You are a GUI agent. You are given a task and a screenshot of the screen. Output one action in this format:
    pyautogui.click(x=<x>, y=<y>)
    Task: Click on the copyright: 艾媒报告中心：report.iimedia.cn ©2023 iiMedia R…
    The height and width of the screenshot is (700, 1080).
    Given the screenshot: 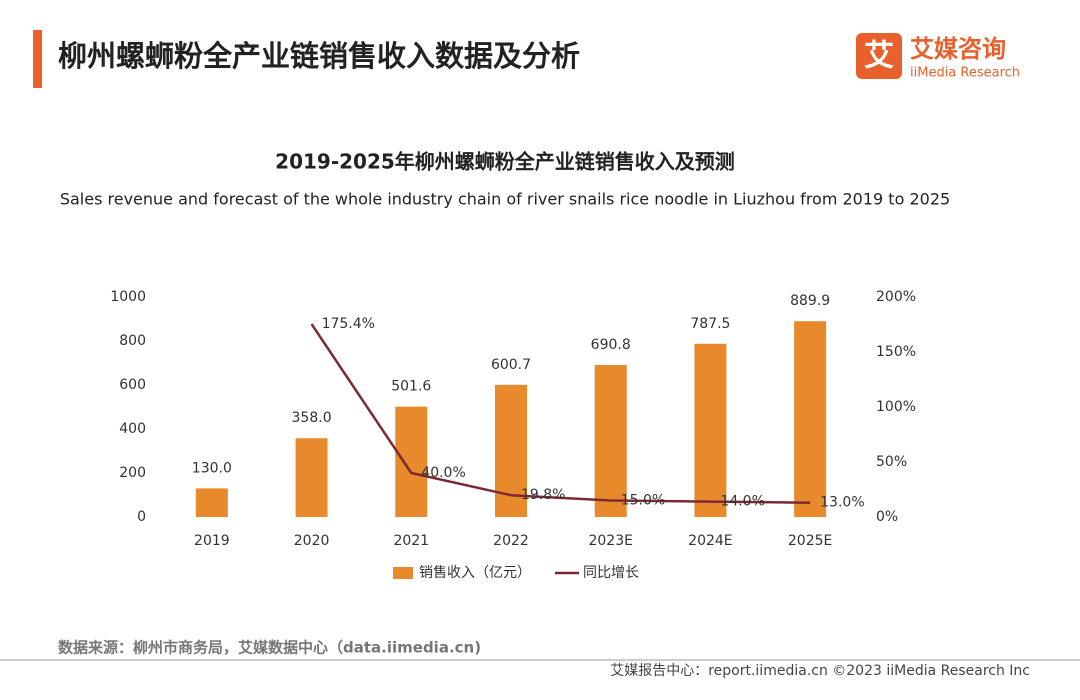 What is the action you would take?
    pyautogui.click(x=820, y=671)
    